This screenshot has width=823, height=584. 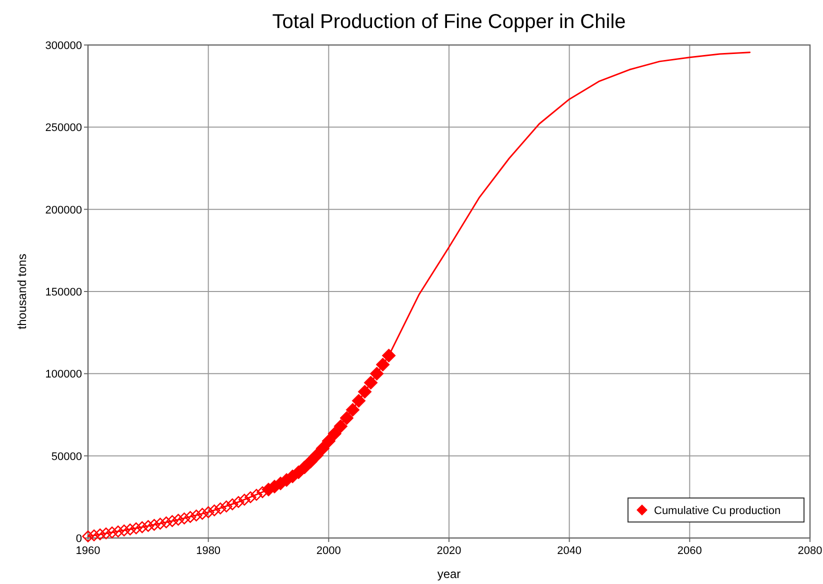 I want to click on x-tick-label: 1960, so click(x=88, y=551).